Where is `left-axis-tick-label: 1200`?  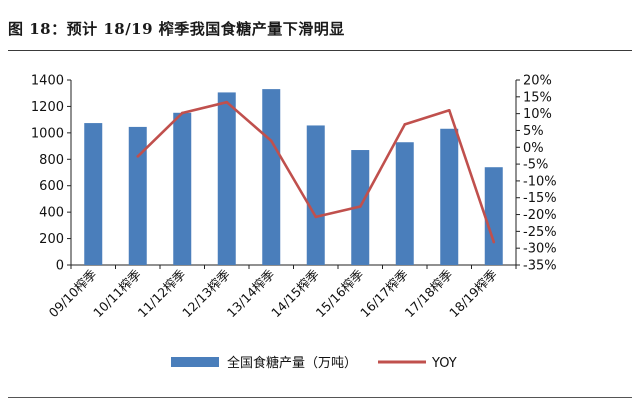 left-axis-tick-label: 1200 is located at coordinates (47, 107).